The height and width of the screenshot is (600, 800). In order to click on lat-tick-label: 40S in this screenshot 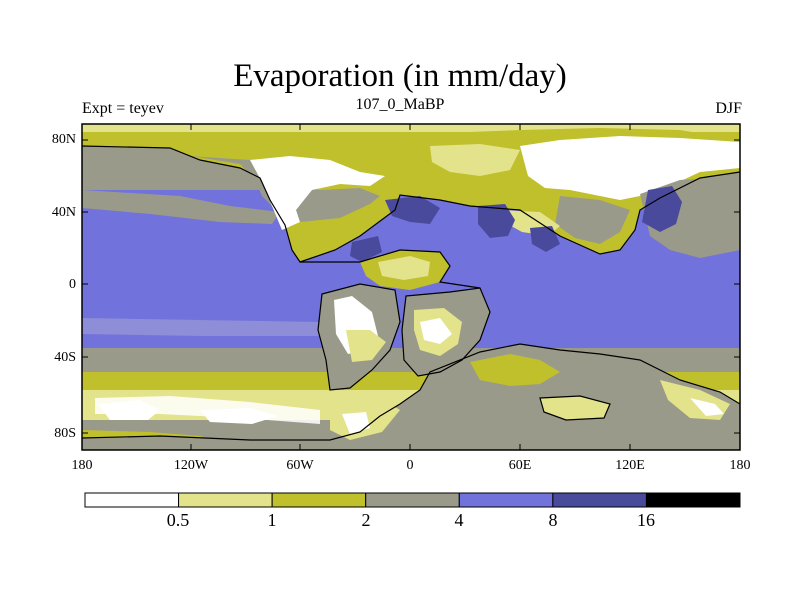, I will do `click(65, 357)`.